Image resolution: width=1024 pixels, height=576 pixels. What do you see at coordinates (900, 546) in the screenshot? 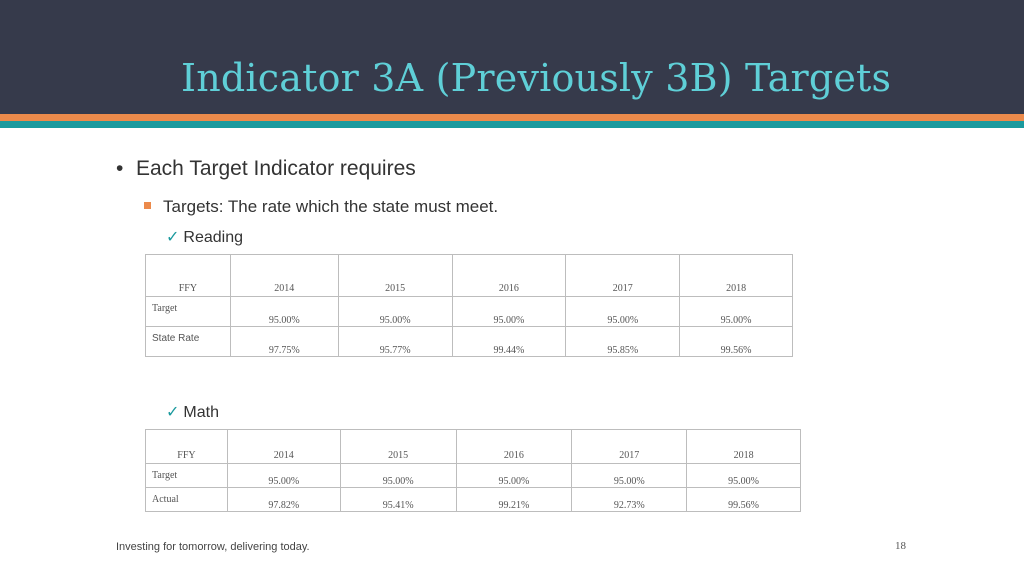
I see `page-number: 18` at bounding box center [900, 546].